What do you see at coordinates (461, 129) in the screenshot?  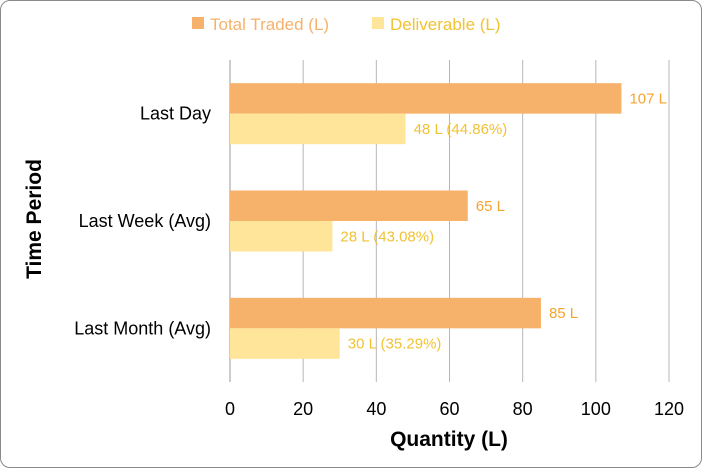 I see `data-label: 48 L (44.86%)` at bounding box center [461, 129].